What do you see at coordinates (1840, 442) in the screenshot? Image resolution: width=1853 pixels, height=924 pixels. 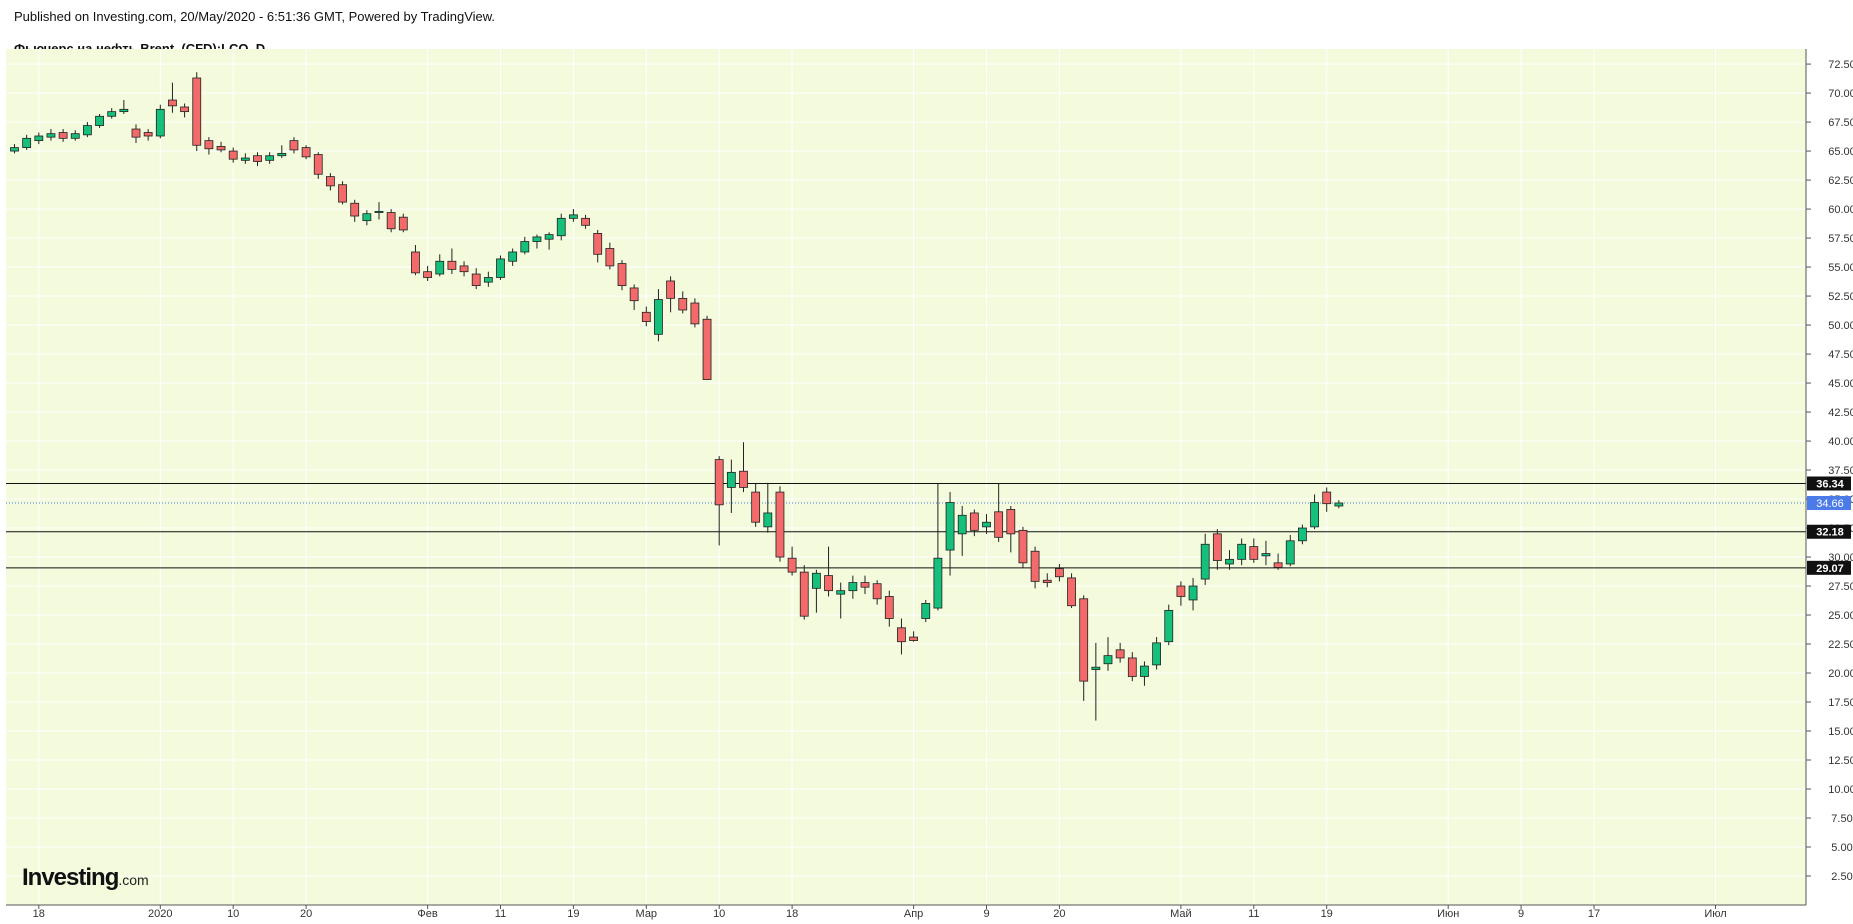 I see `y-tick-label: 40.00` at bounding box center [1840, 442].